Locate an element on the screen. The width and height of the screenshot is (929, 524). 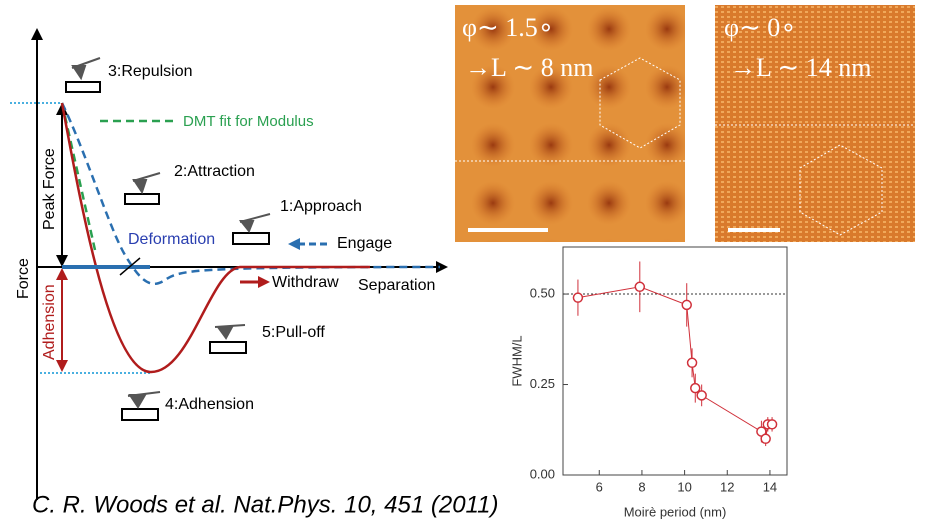
stage-label: 2:Attraction is located at coordinates (214, 171).